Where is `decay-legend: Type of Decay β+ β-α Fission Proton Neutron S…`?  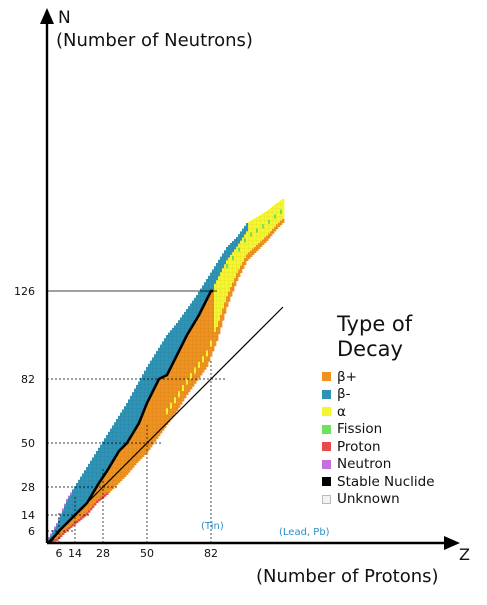 decay-legend: Type of Decay β+ β-α Fission Proton Neutron S… is located at coordinates (402, 410).